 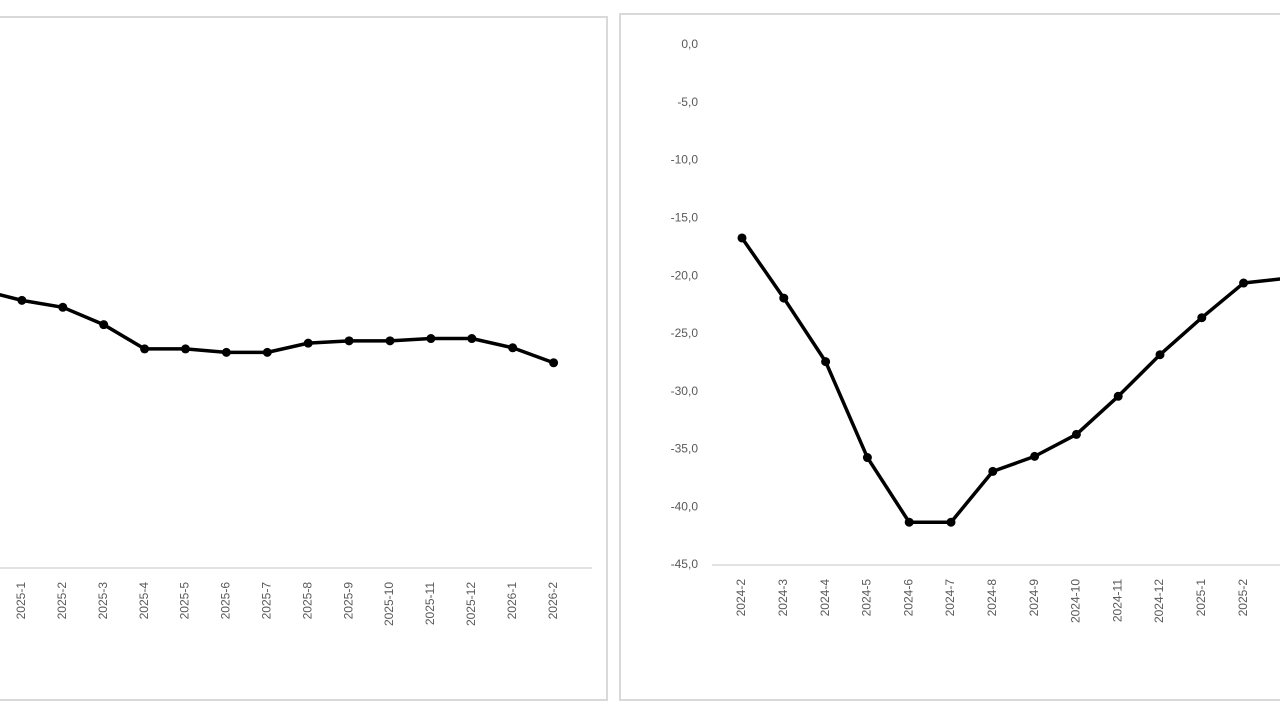 I want to click on x-tick-label: 2024-2, so click(x=741, y=598).